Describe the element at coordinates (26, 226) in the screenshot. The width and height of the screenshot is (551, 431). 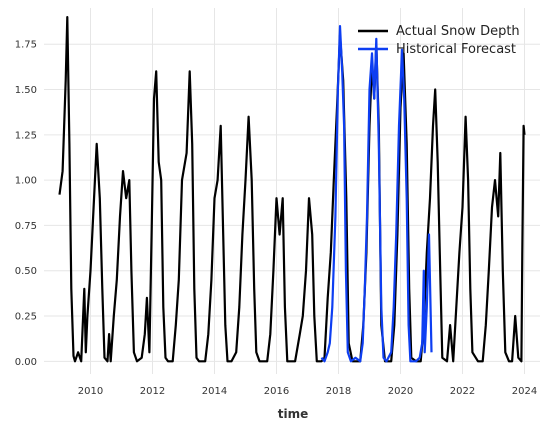
I see `y-tick-label: 0.75` at that location.